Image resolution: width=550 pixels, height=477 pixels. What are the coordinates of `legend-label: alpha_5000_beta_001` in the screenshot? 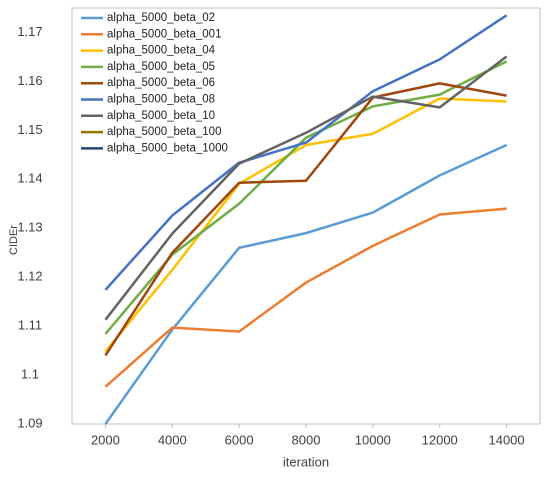 It's located at (164, 34).